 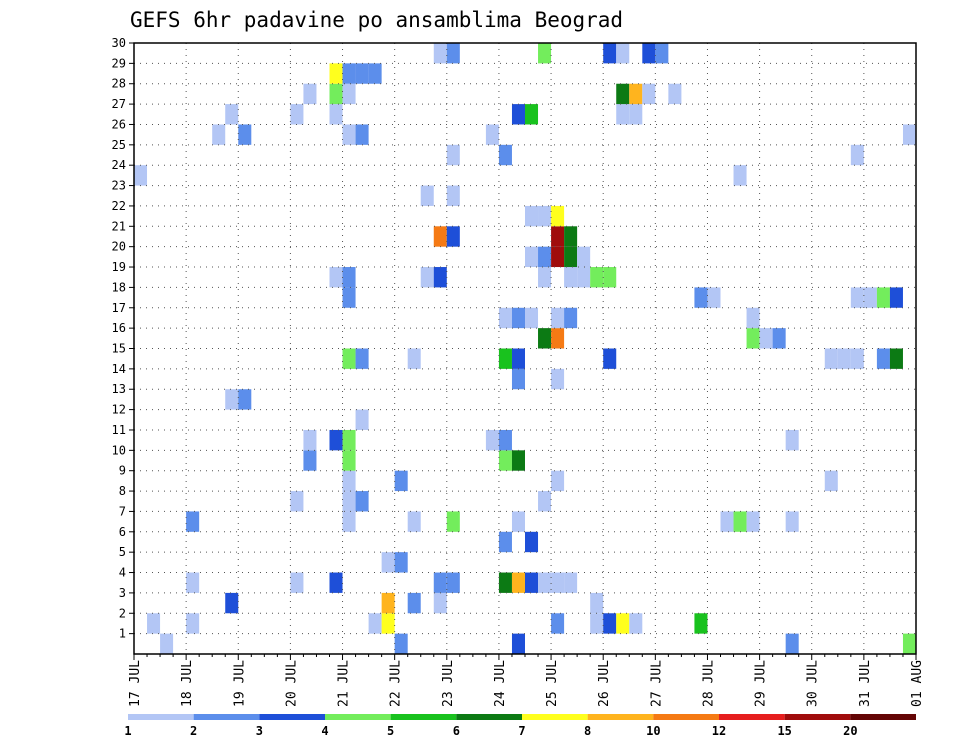 What do you see at coordinates (119, 369) in the screenshot?
I see `y-tick-label: 14` at bounding box center [119, 369].